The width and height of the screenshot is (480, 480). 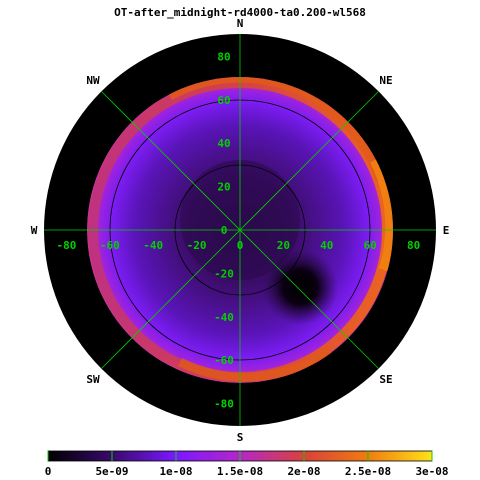 What do you see at coordinates (224, 360) in the screenshot?
I see `vertical-tick-label: -60` at bounding box center [224, 360].